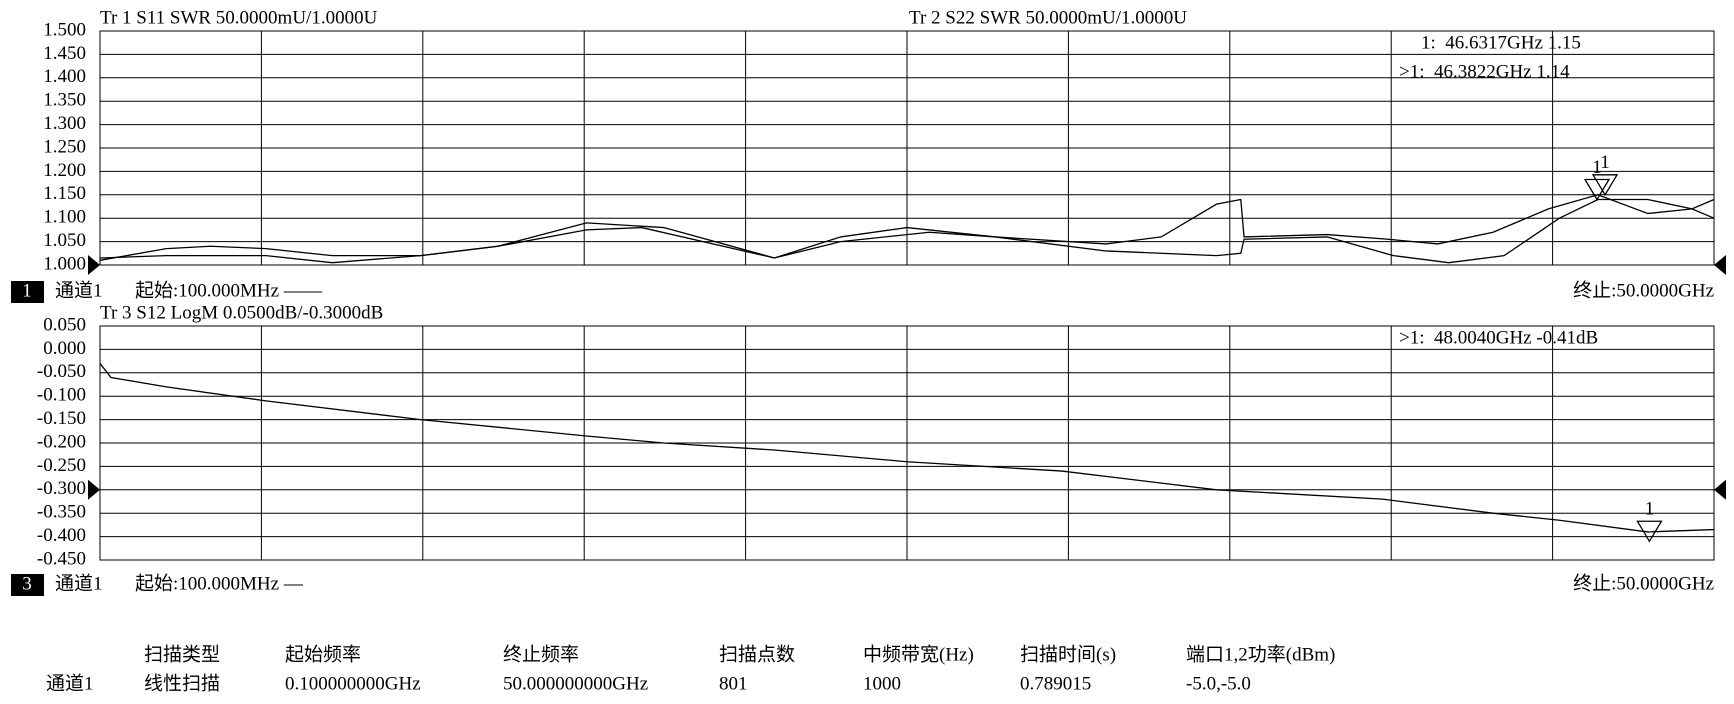 The image size is (1734, 704). What do you see at coordinates (219, 583) in the screenshot?
I see `start-frequency: 起始:100.000MHz —` at bounding box center [219, 583].